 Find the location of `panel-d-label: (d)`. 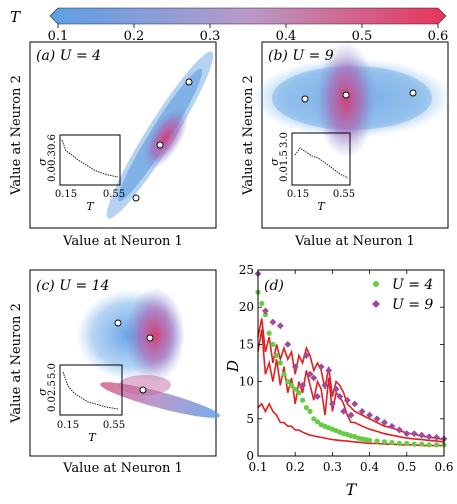

panel-d-label: (d) is located at coordinates (274, 286).